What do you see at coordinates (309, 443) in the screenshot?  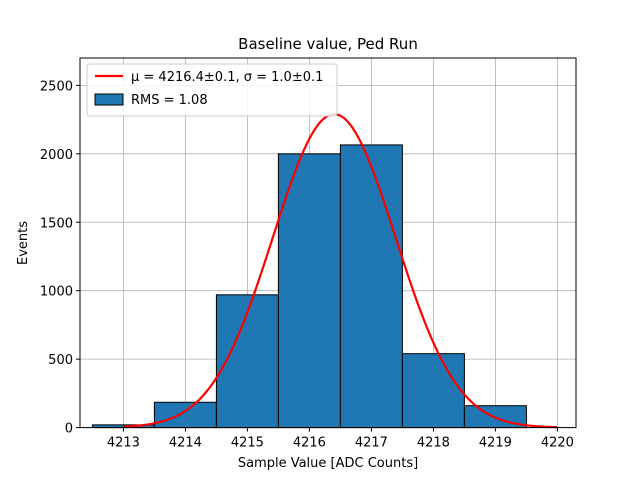 I see `x-tick-label: 4216` at bounding box center [309, 443].